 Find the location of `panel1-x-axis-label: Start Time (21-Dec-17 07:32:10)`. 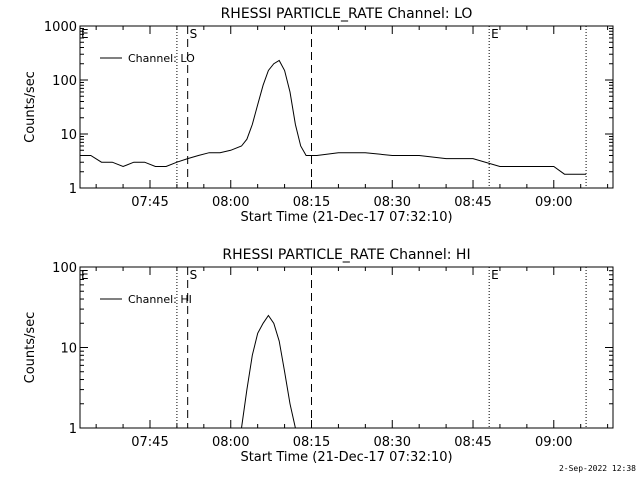

panel1-x-axis-label: Start Time (21-Dec-17 07:32:10) is located at coordinates (346, 217).